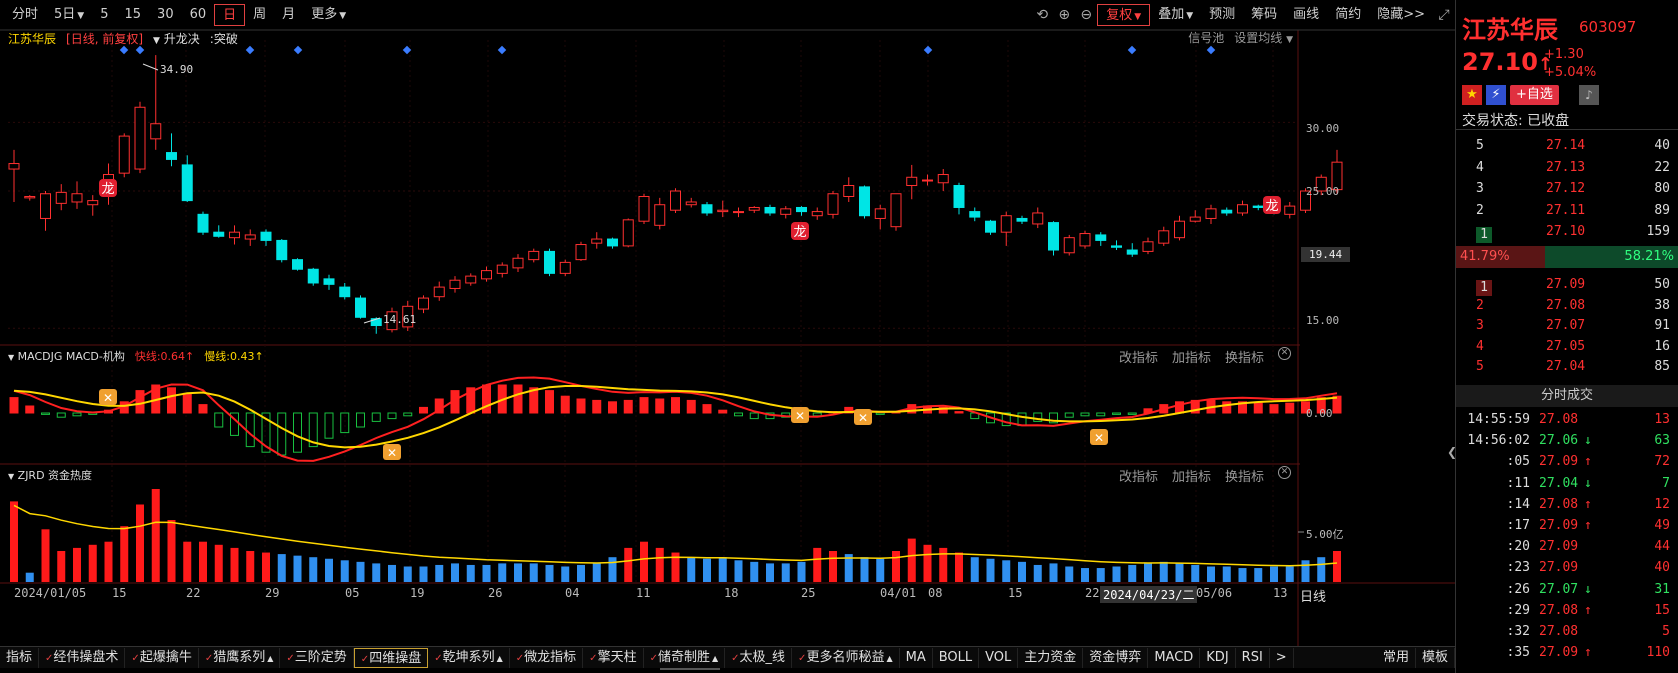  What do you see at coordinates (1042, 15) in the screenshot?
I see `undo-icon: ⟲` at bounding box center [1042, 15].